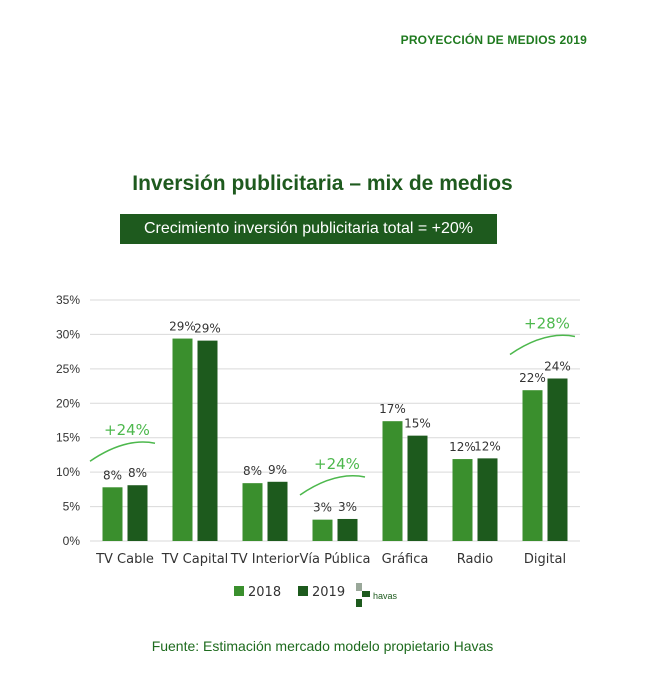 This screenshot has width=645, height=700. Describe the element at coordinates (124, 559) in the screenshot. I see `x-tick-label: TV Cable` at that location.